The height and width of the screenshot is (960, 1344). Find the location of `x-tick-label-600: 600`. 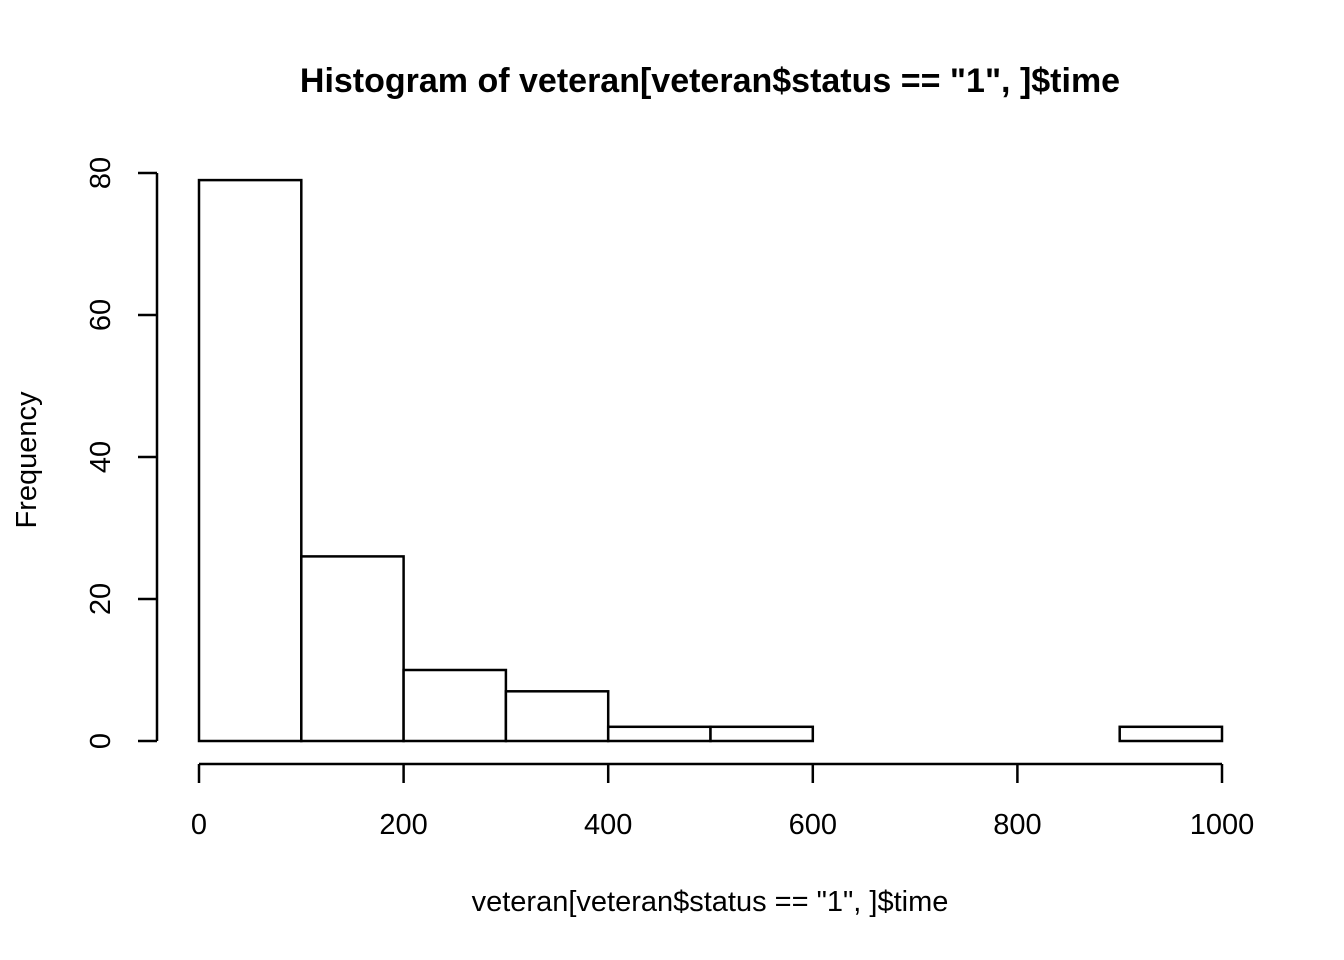

x-tick-label-600: 600 is located at coordinates (813, 825).